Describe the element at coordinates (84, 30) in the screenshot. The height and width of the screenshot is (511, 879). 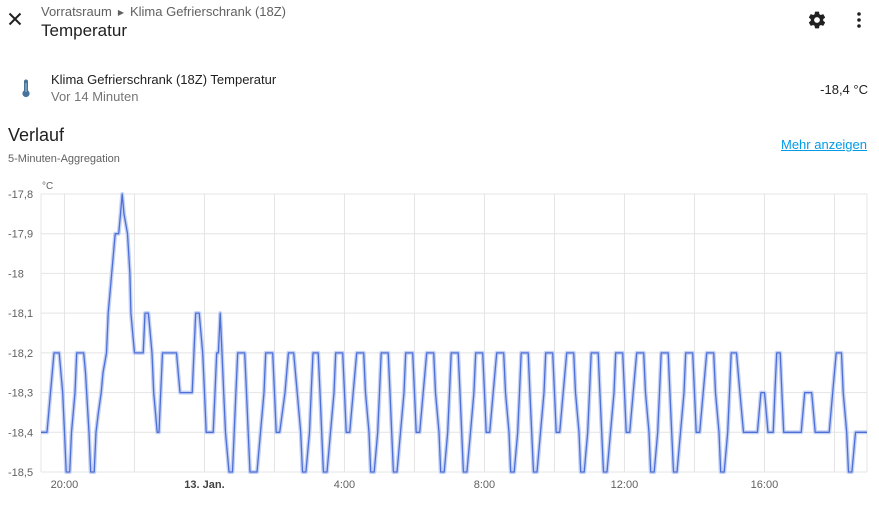
I see `page-title: Temperatur` at that location.